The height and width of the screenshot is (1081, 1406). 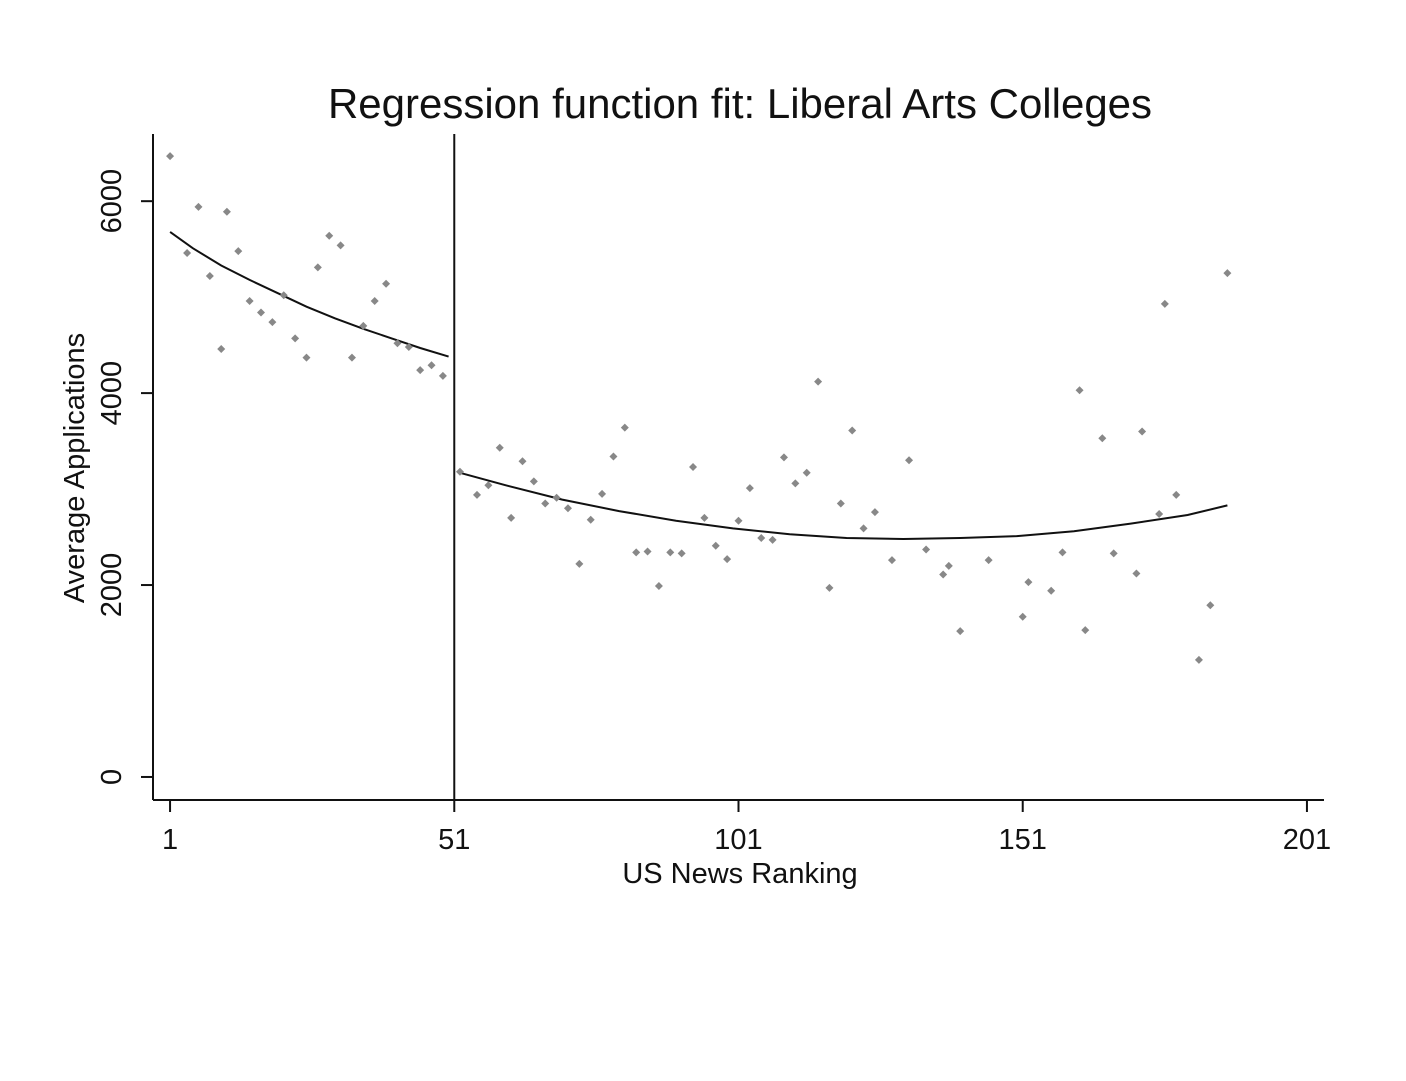 I want to click on y-tick-label: 0, so click(x=112, y=777).